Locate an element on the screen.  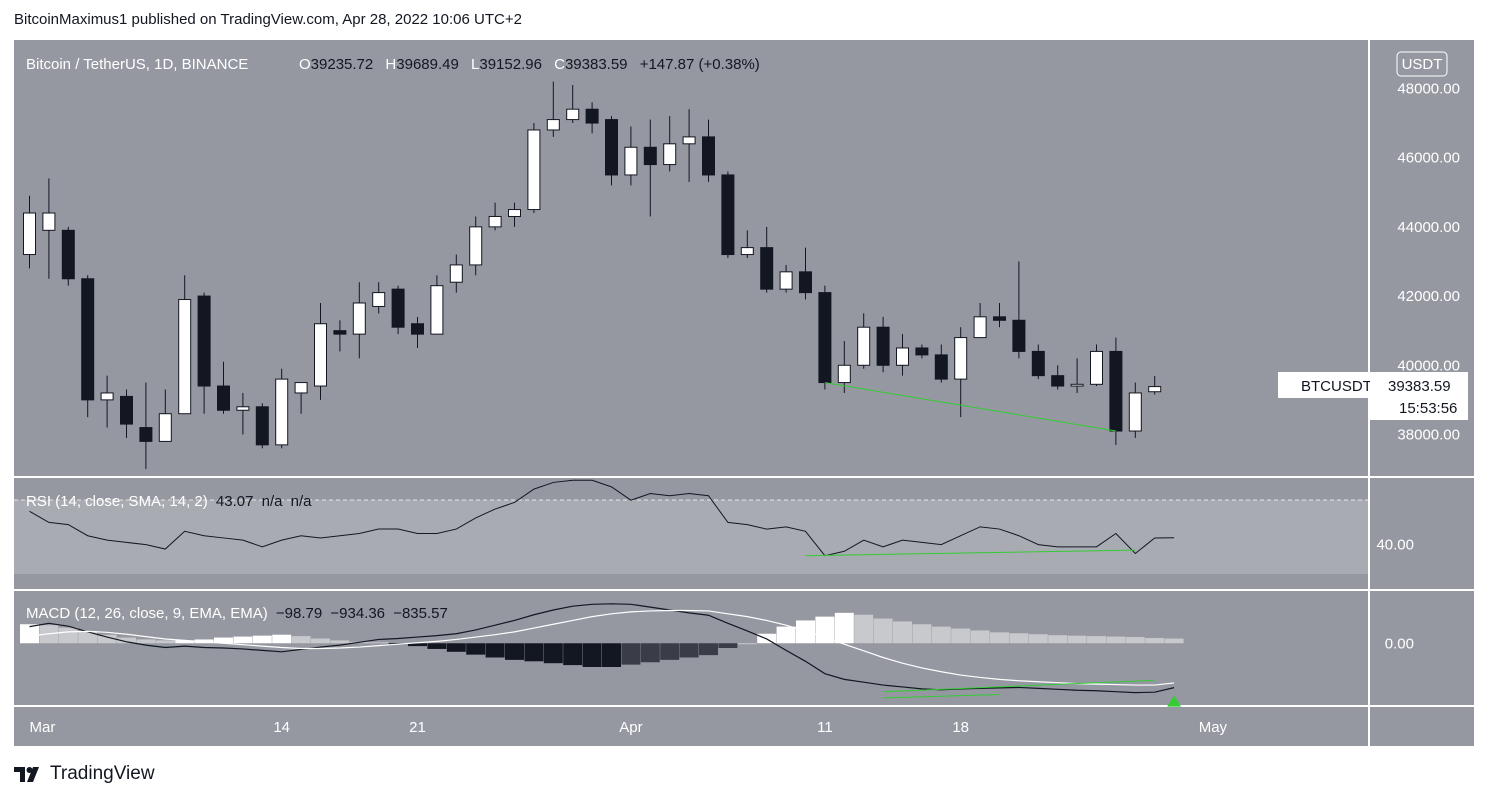
high-value: 39689.49 is located at coordinates (427, 64).